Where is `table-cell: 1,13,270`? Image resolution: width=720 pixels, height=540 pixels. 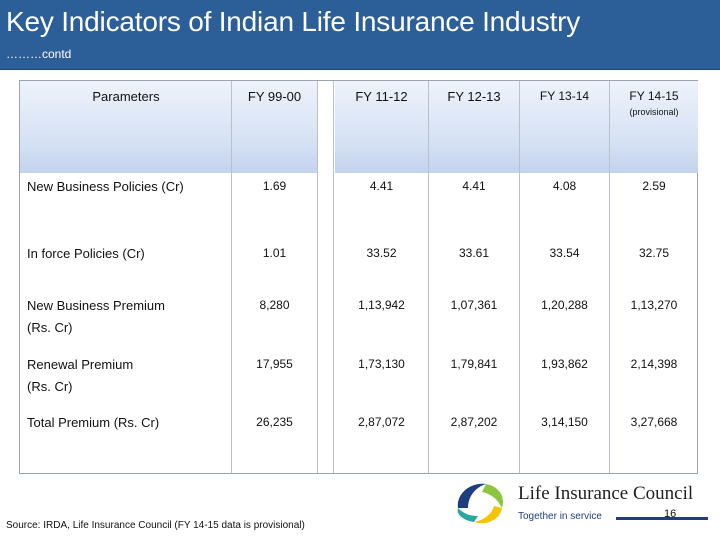
table-cell: 1,13,270 is located at coordinates (654, 305).